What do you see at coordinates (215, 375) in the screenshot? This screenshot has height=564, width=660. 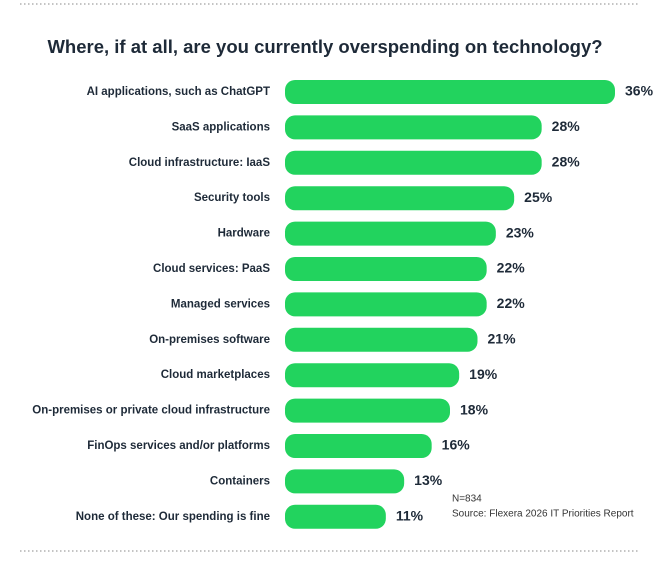 I see `category-label: Cloud marketplaces` at bounding box center [215, 375].